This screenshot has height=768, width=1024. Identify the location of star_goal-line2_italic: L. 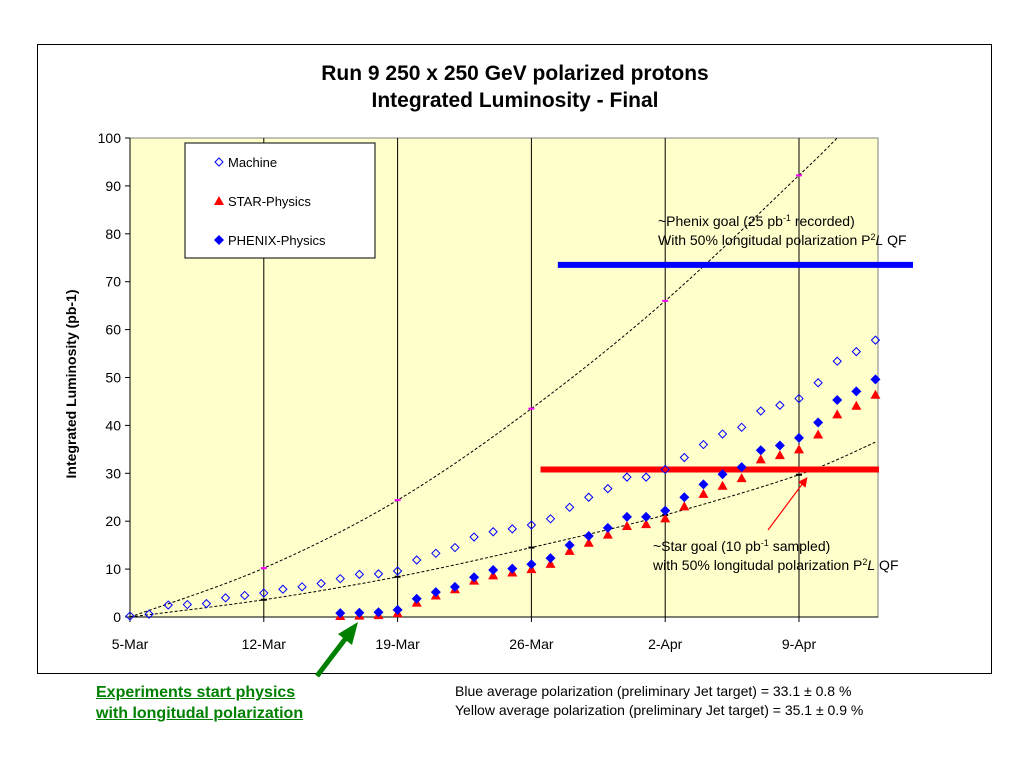
(871, 565).